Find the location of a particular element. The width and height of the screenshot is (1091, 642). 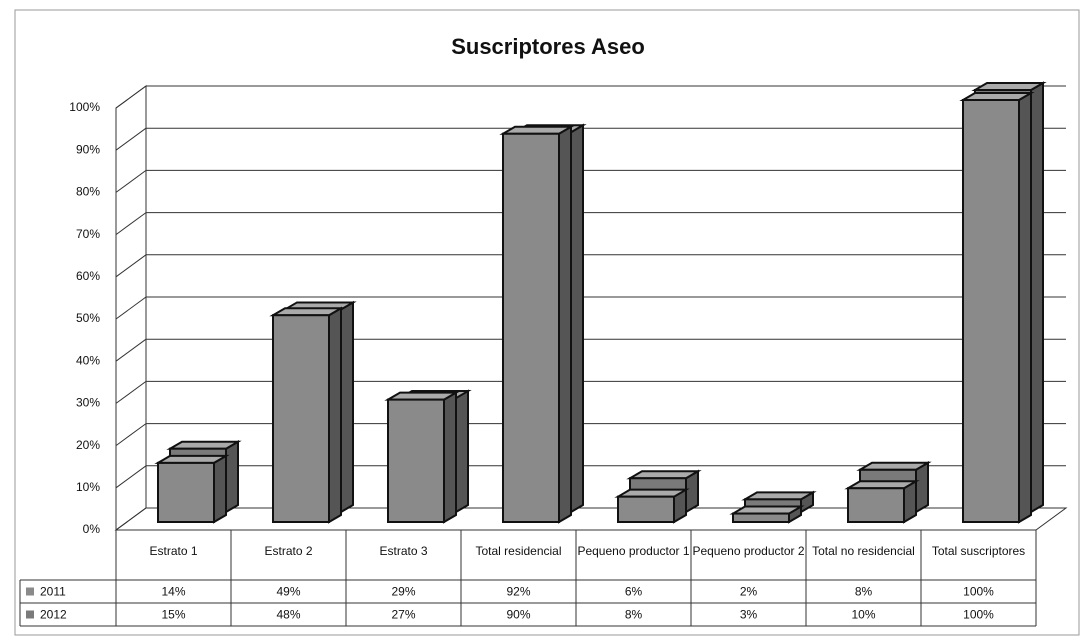

legend-label: 2011 is located at coordinates (53, 592).